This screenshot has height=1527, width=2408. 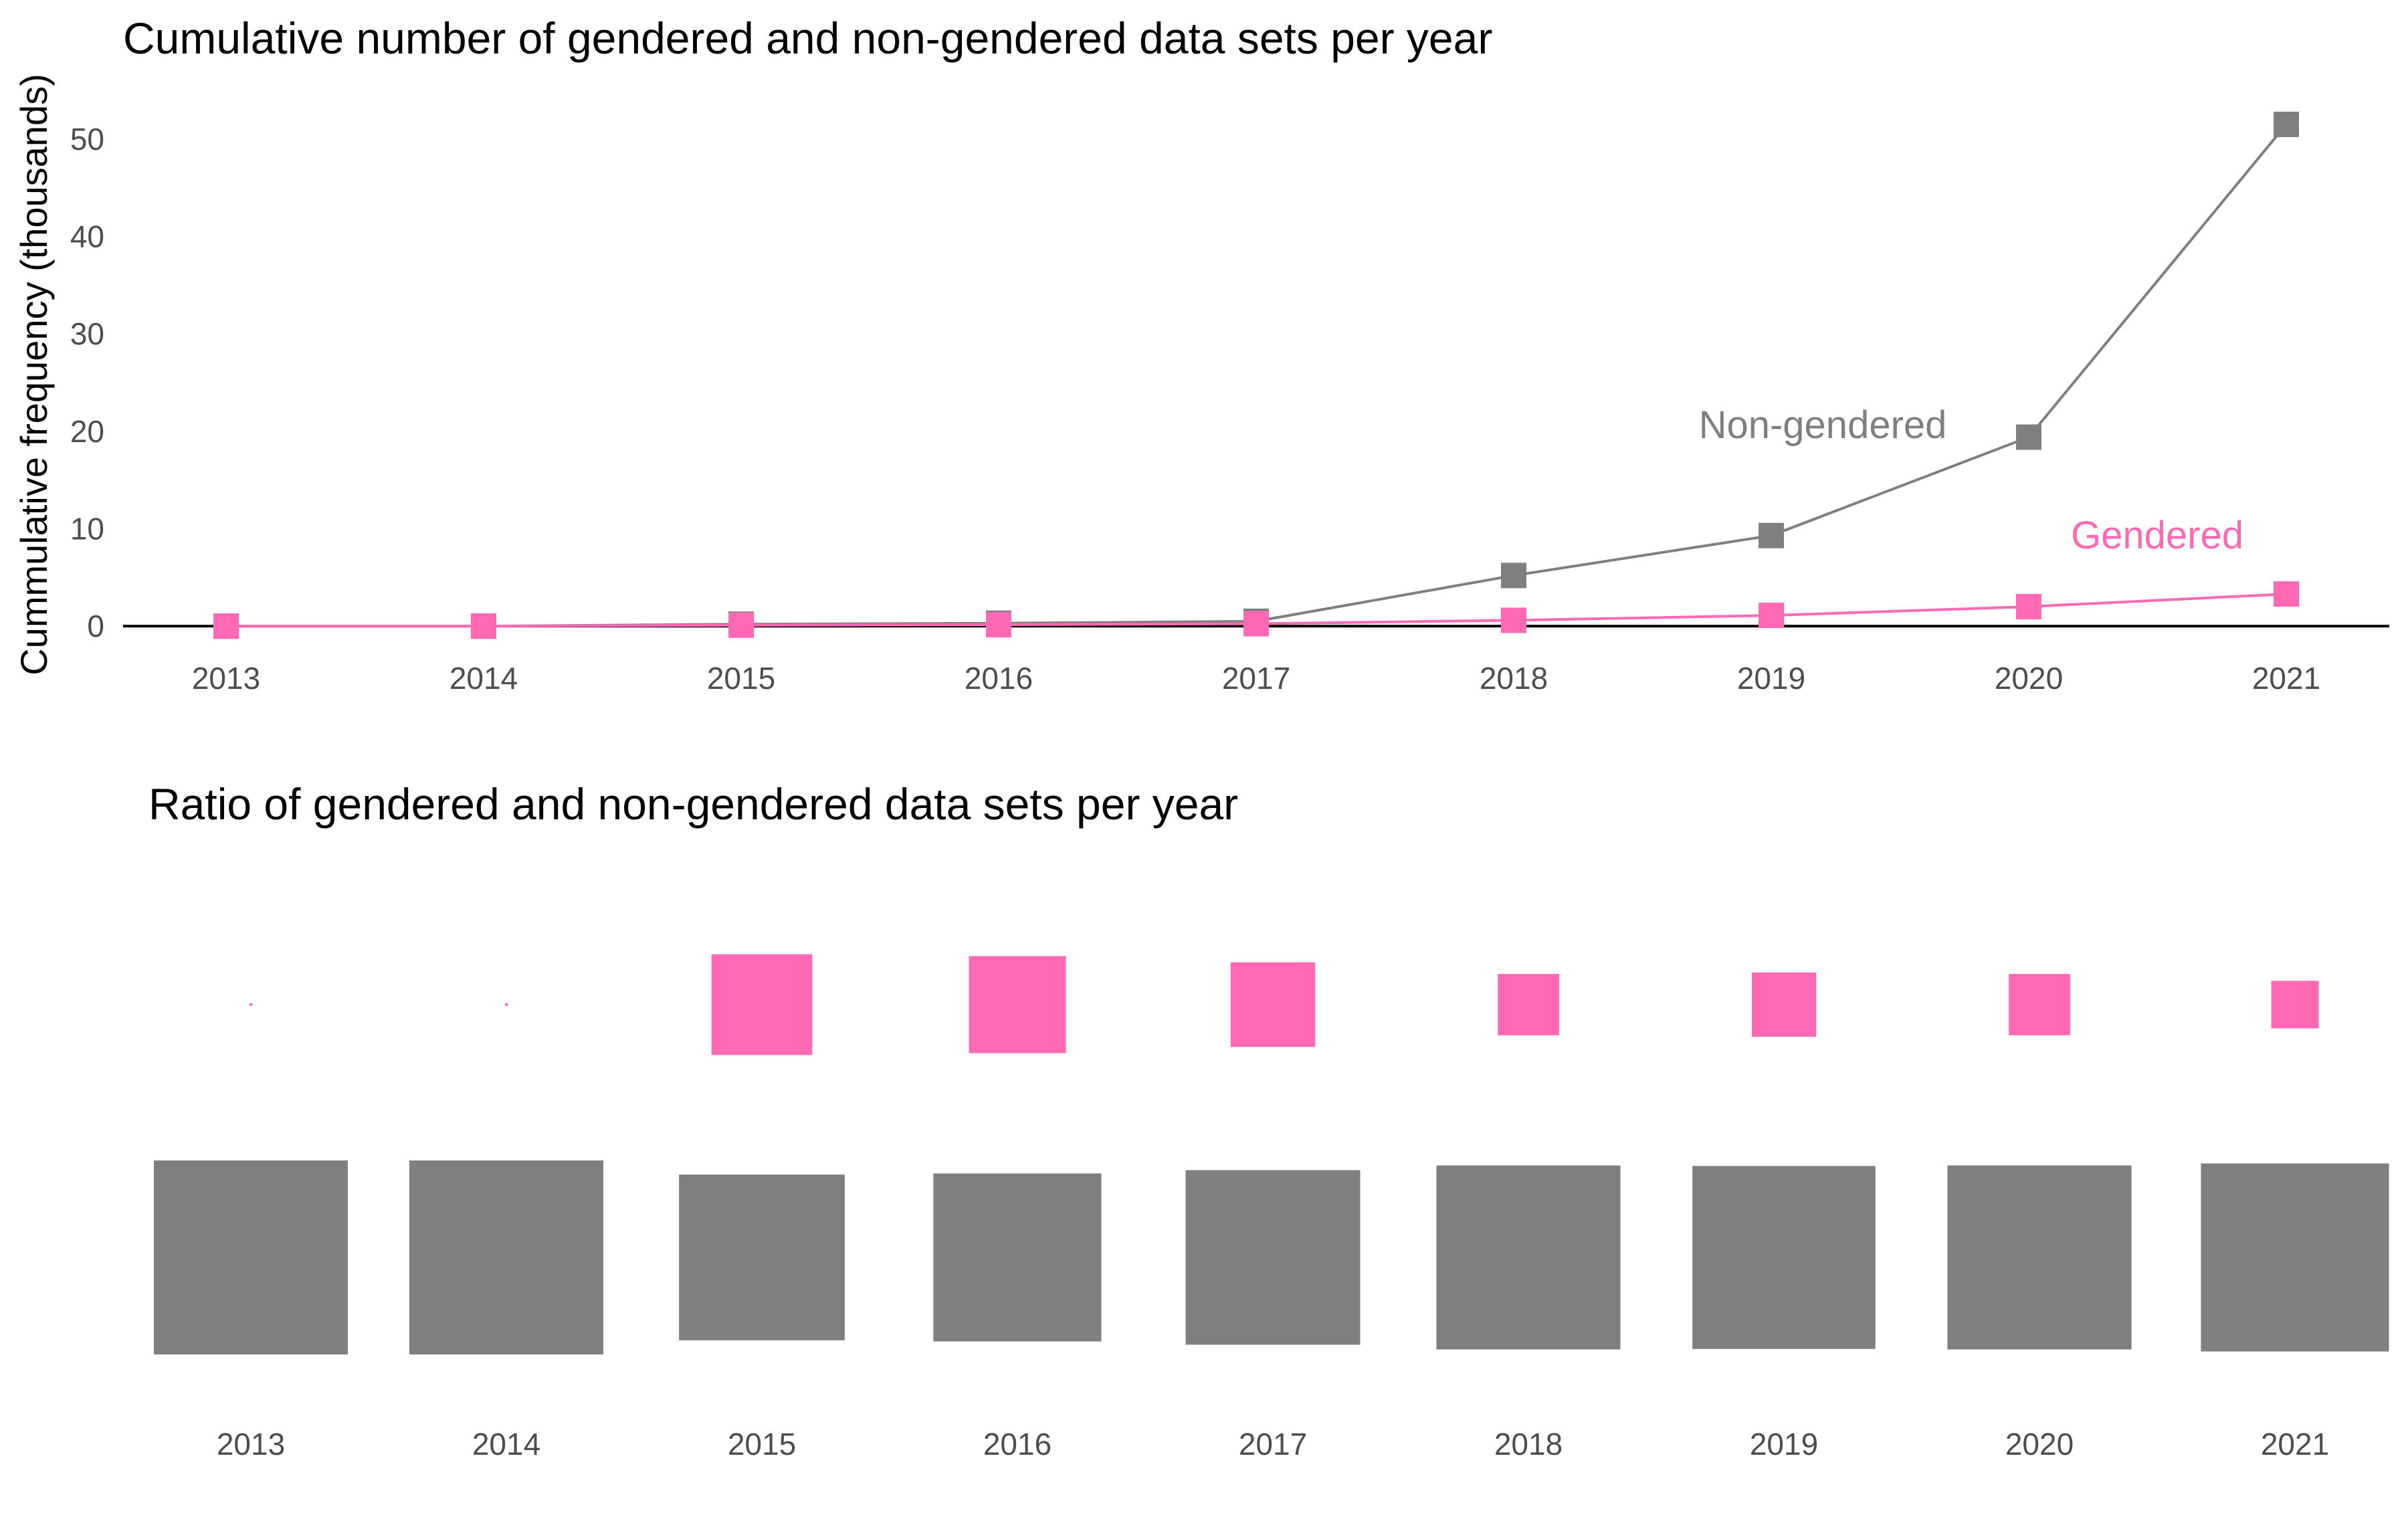 I want to click on x-tick-label-2020: 2020, so click(x=2029, y=678).